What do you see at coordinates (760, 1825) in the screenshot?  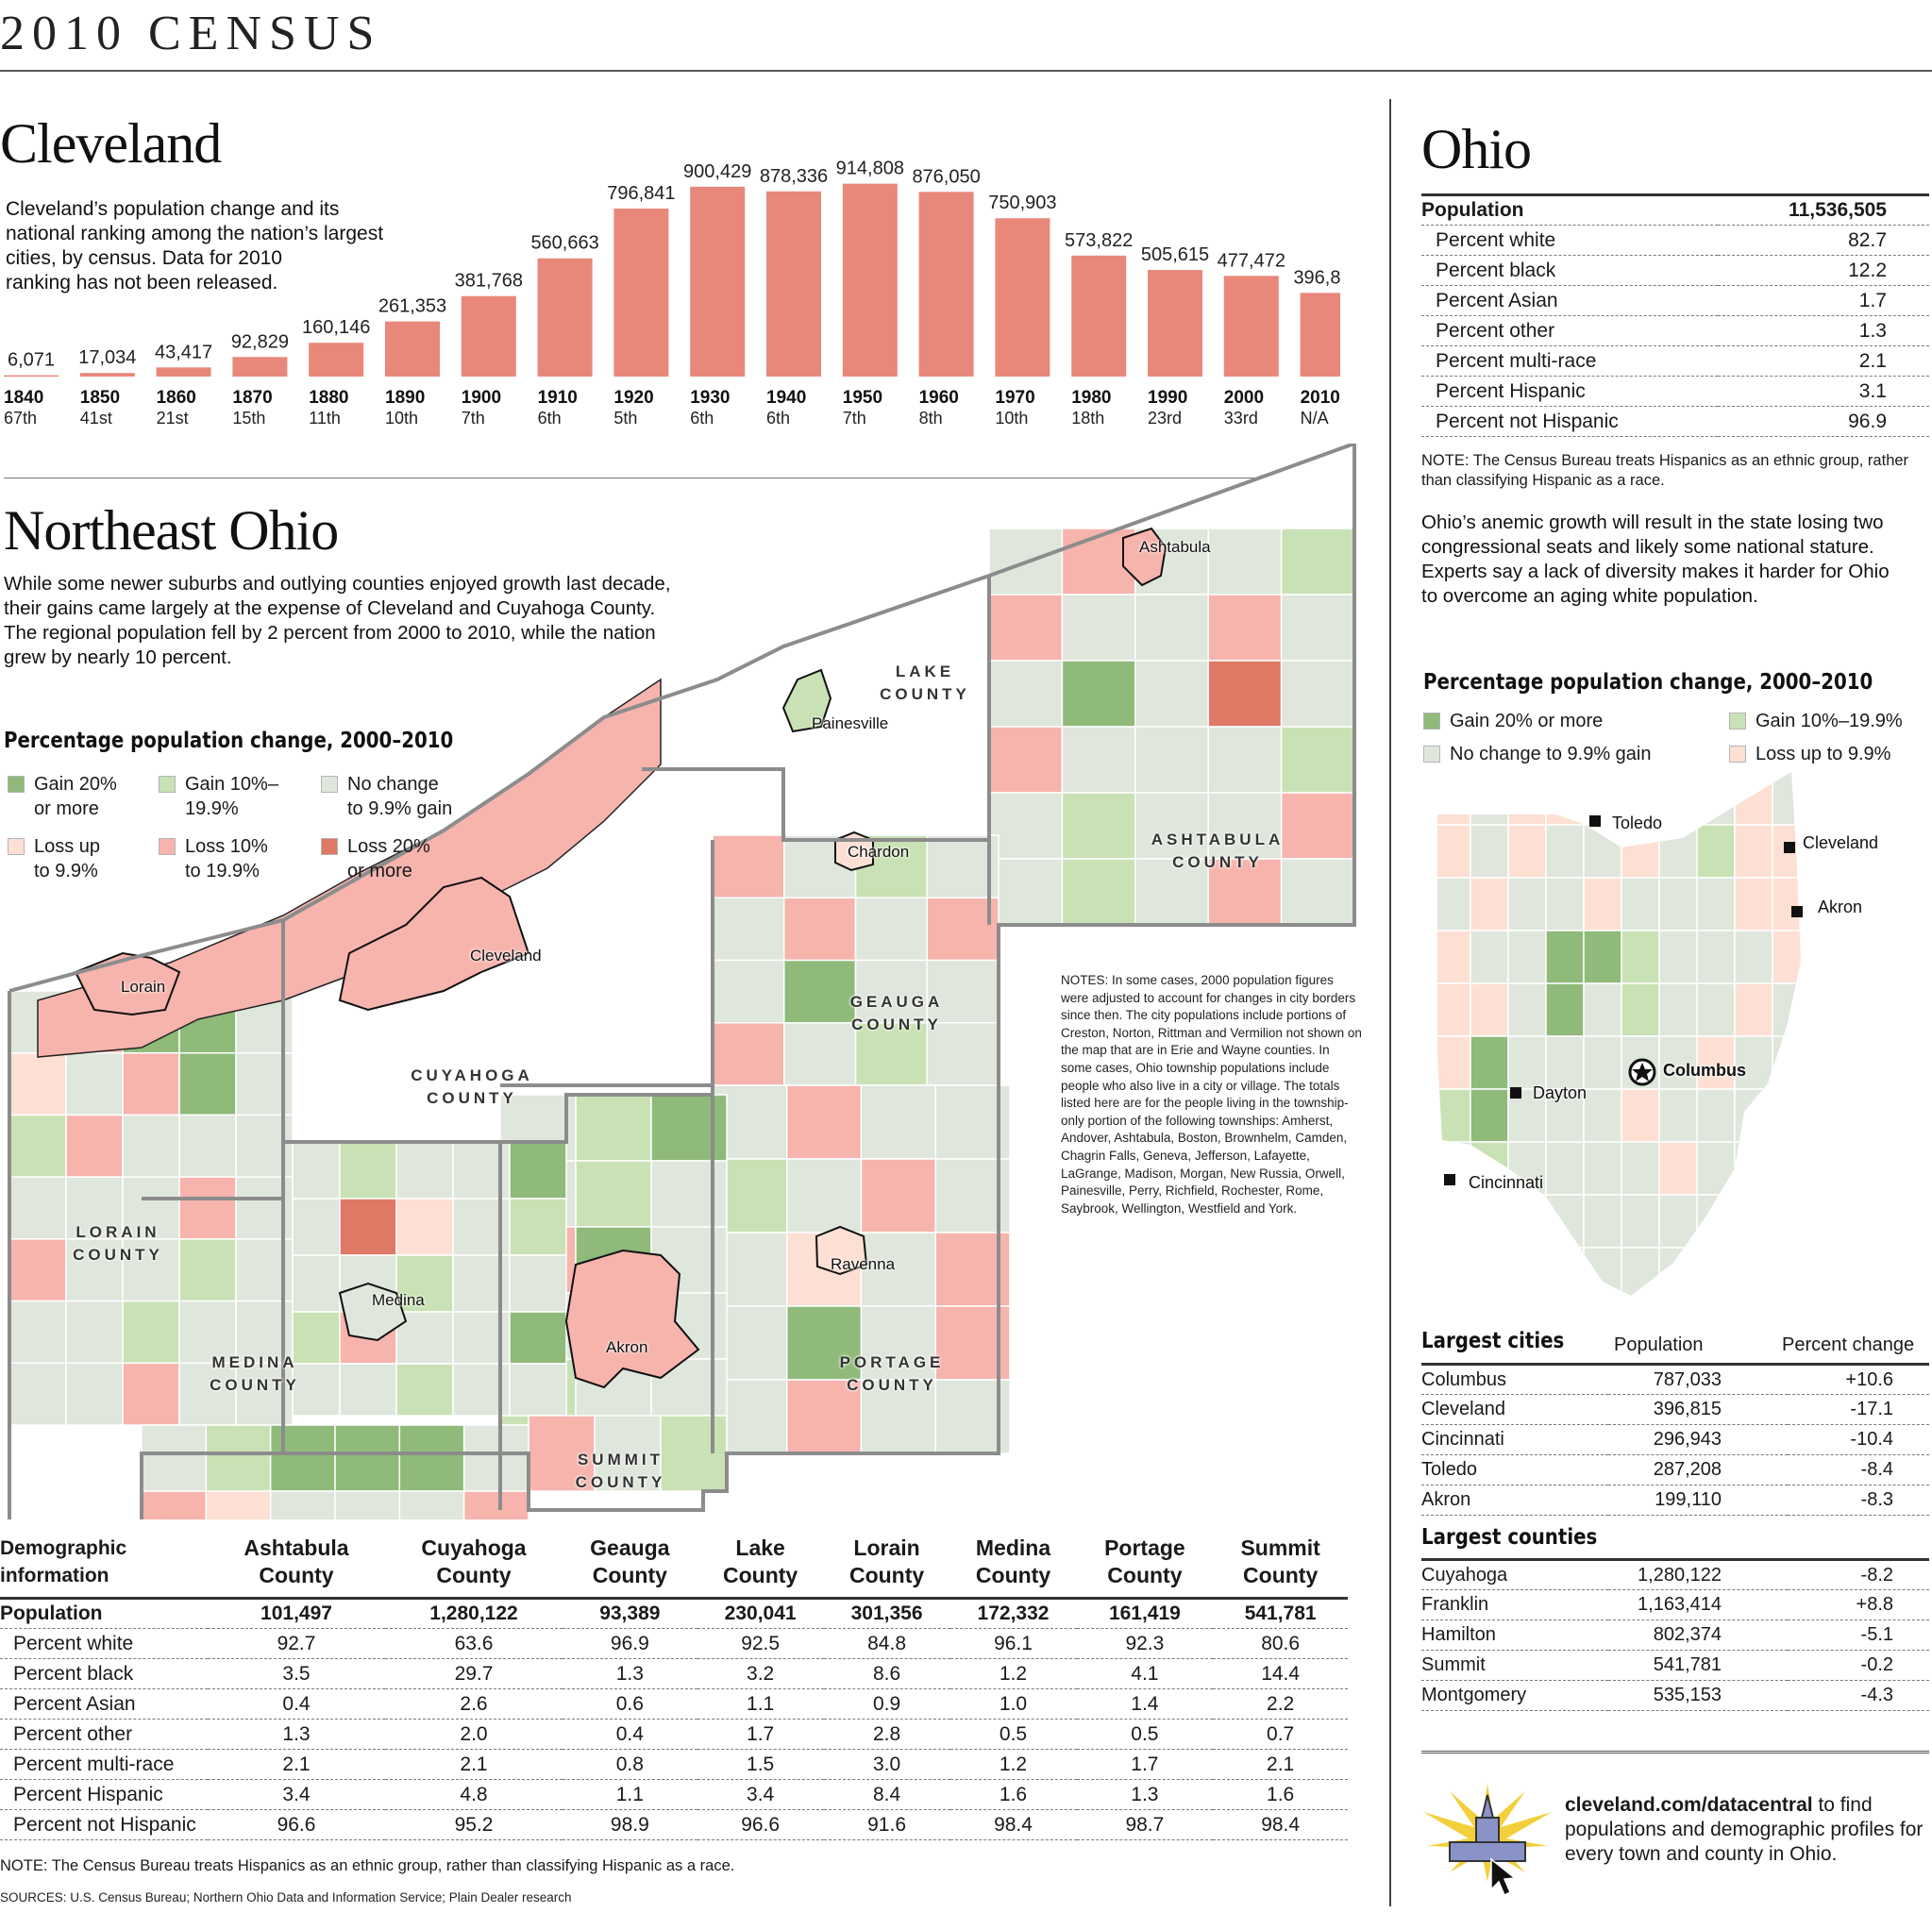 I see `table-cell: 96.6` at bounding box center [760, 1825].